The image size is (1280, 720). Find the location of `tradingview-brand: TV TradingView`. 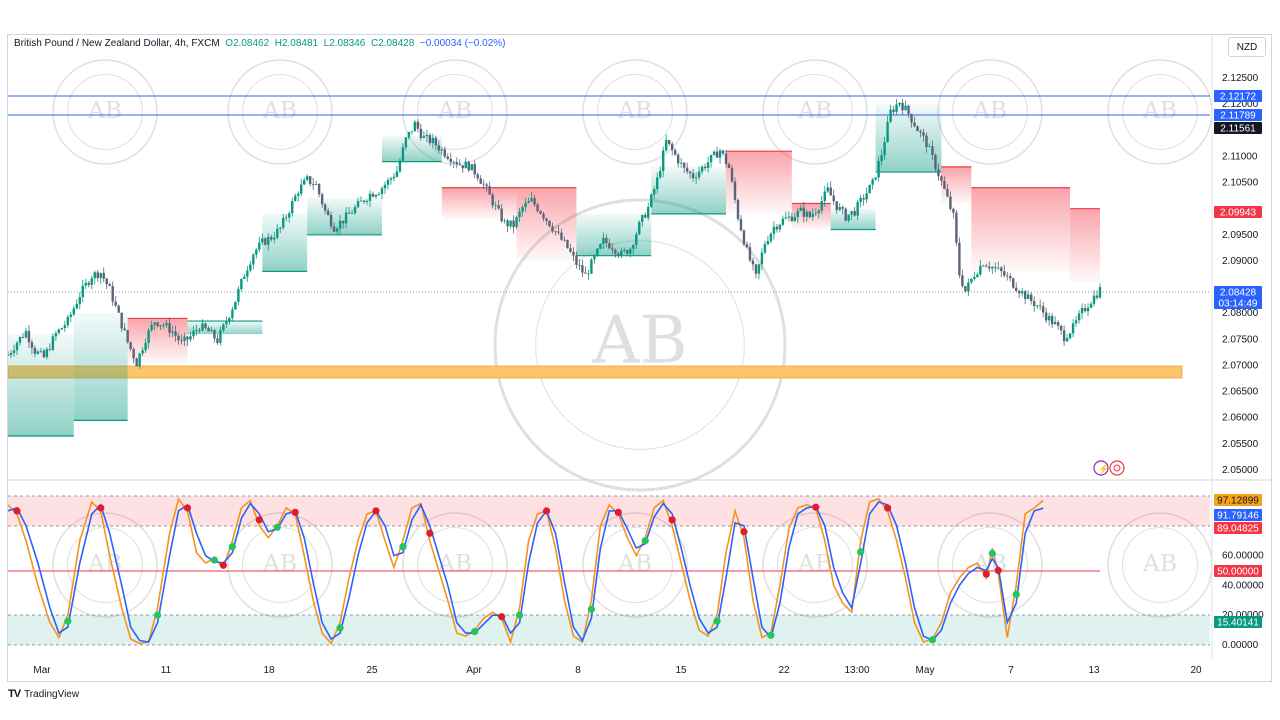

tradingview-brand: TV TradingView is located at coordinates (43, 694).